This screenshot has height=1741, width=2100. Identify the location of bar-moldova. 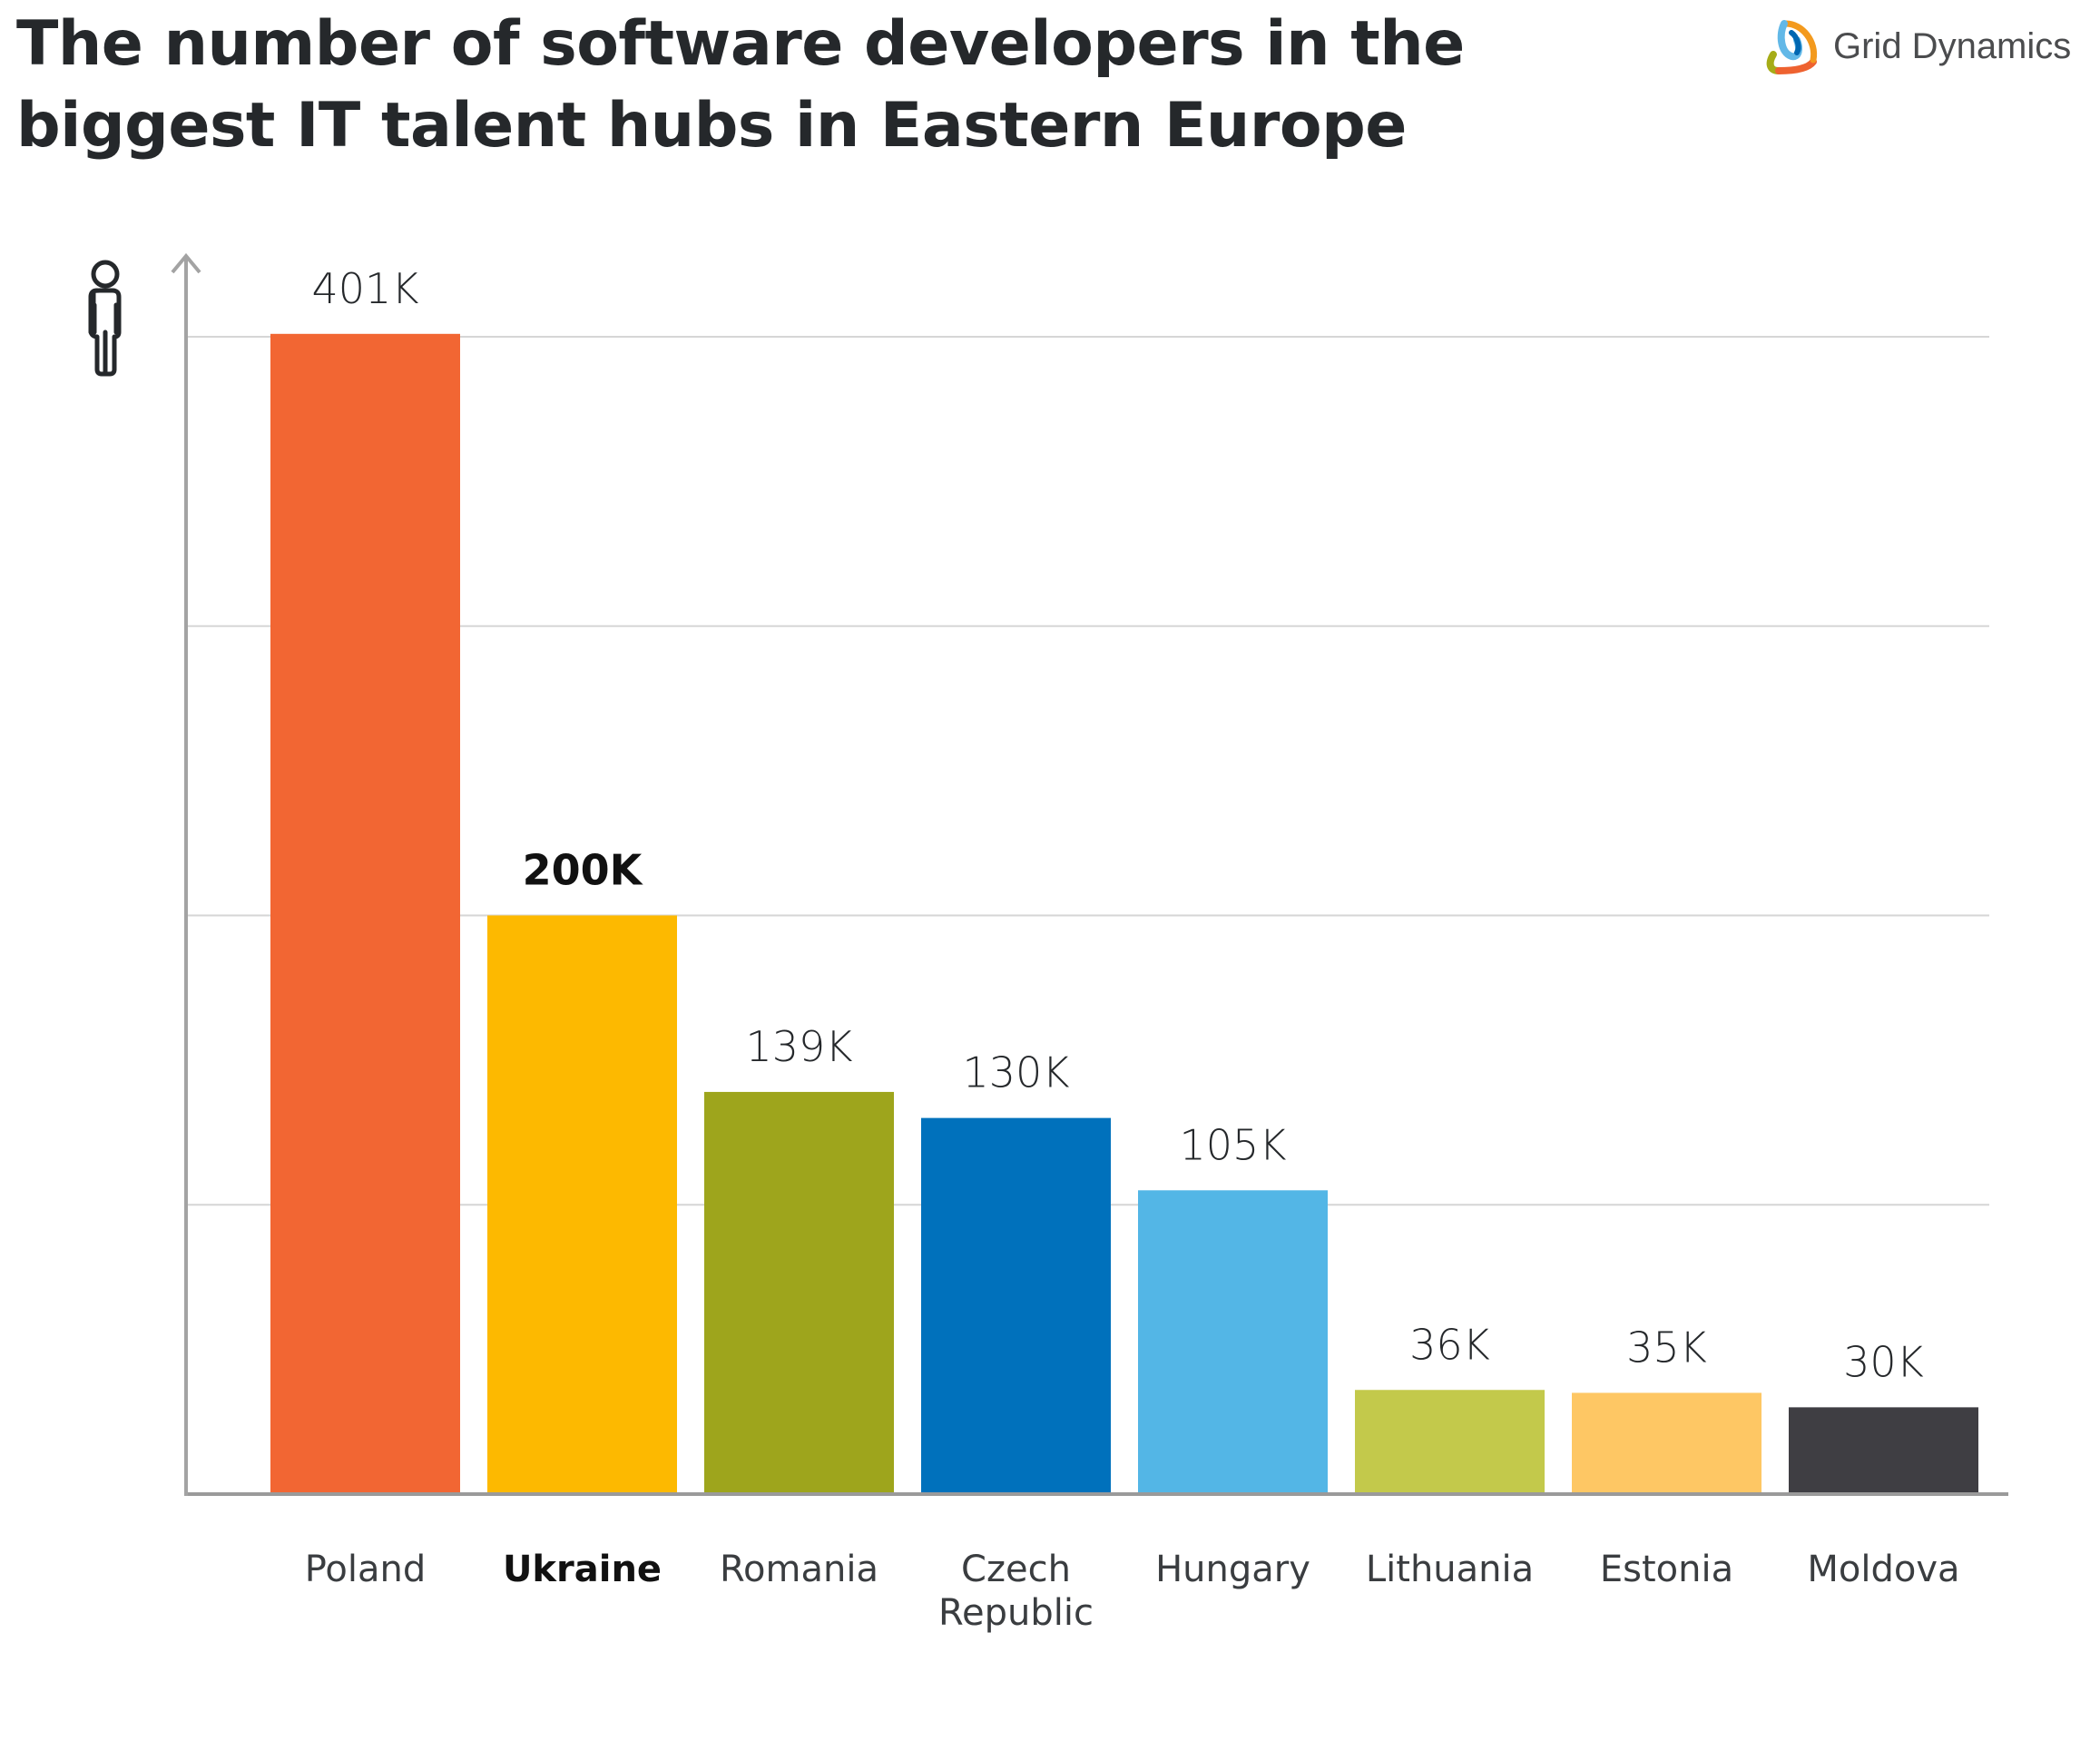
(1883, 1450).